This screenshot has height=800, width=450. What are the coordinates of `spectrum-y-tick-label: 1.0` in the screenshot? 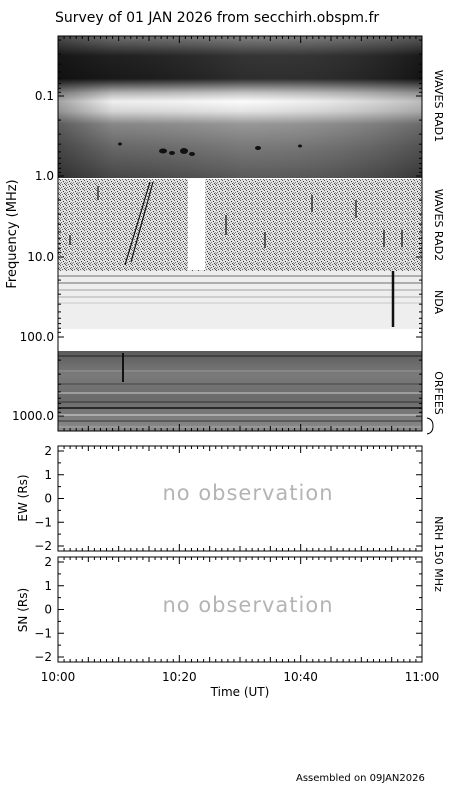 It's located at (44, 176).